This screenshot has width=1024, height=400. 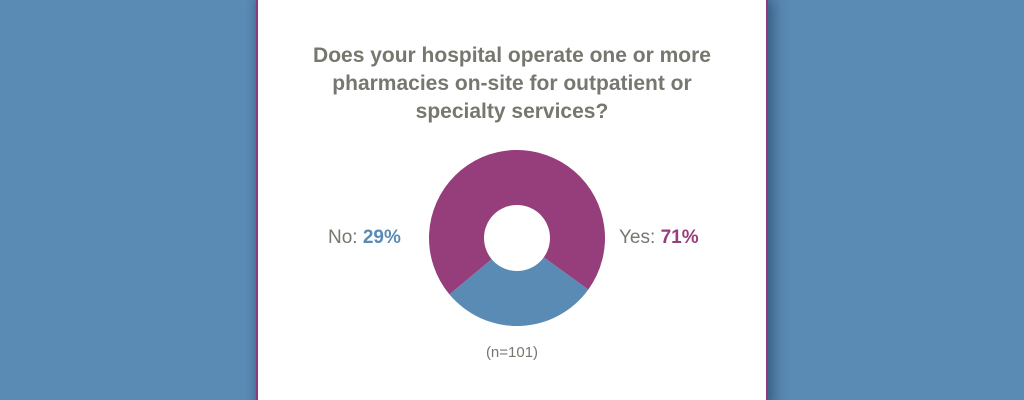 I want to click on donut-hole, so click(x=517, y=238).